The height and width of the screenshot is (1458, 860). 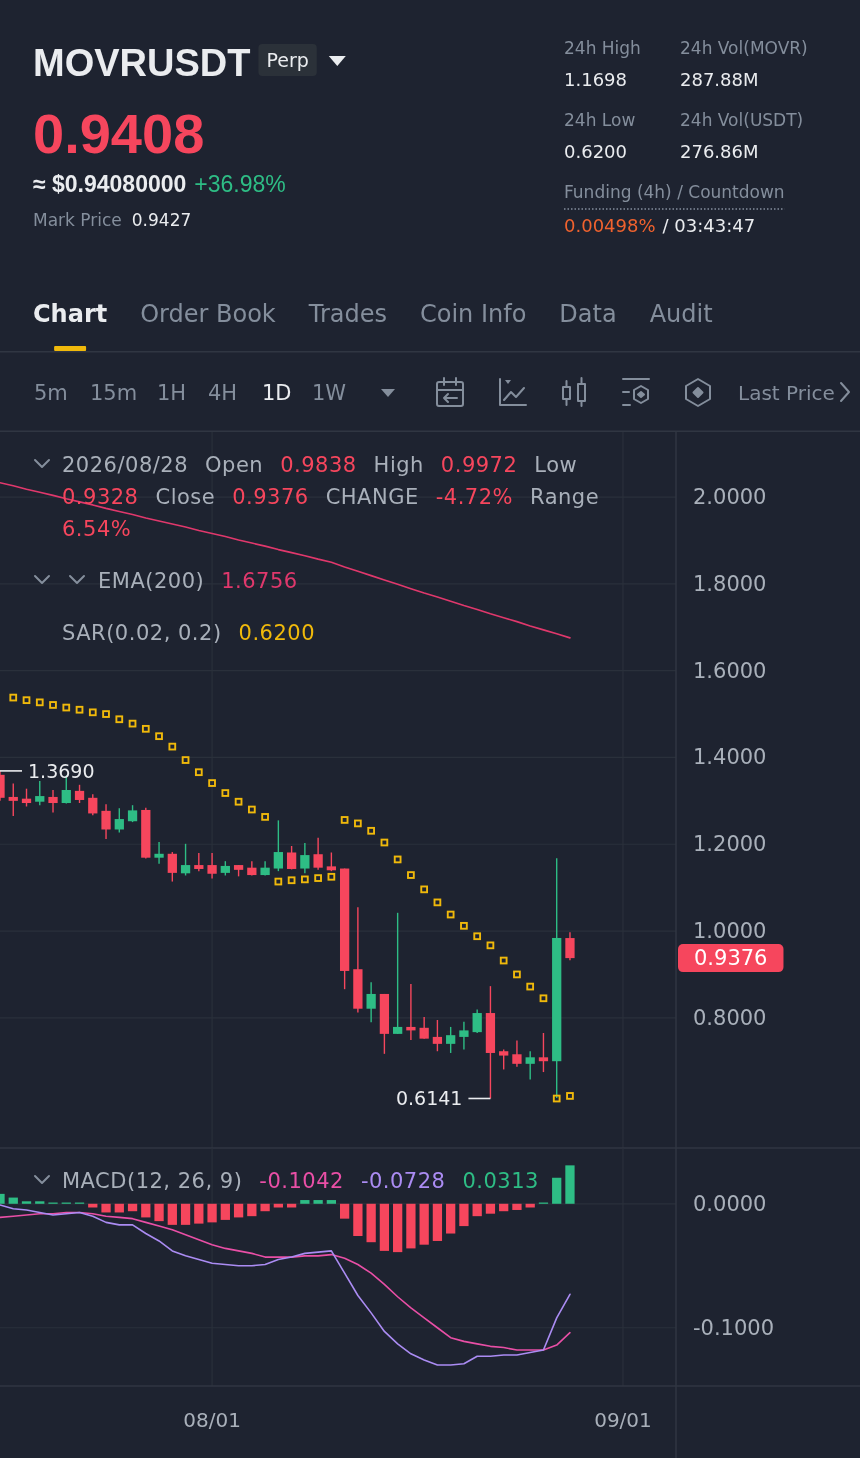 I want to click on text: / 03:43:47, so click(x=709, y=225).